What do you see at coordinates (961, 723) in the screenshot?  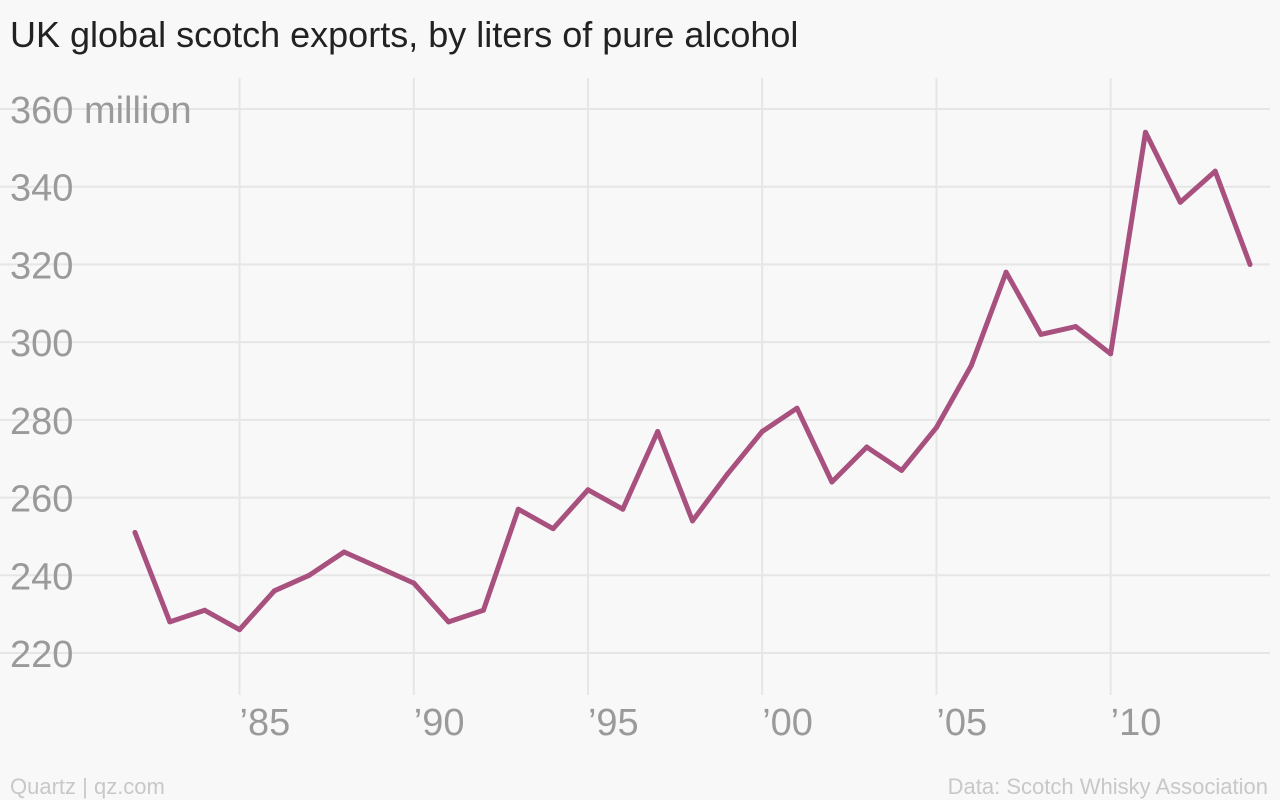 I see `x-tick-label: ’05` at bounding box center [961, 723].